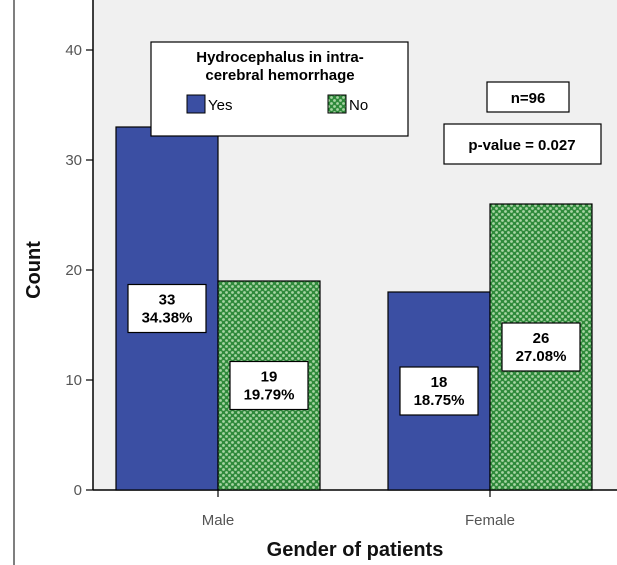  What do you see at coordinates (358, 509) in the screenshot?
I see `x-axis-ticks: Male Female` at bounding box center [358, 509].